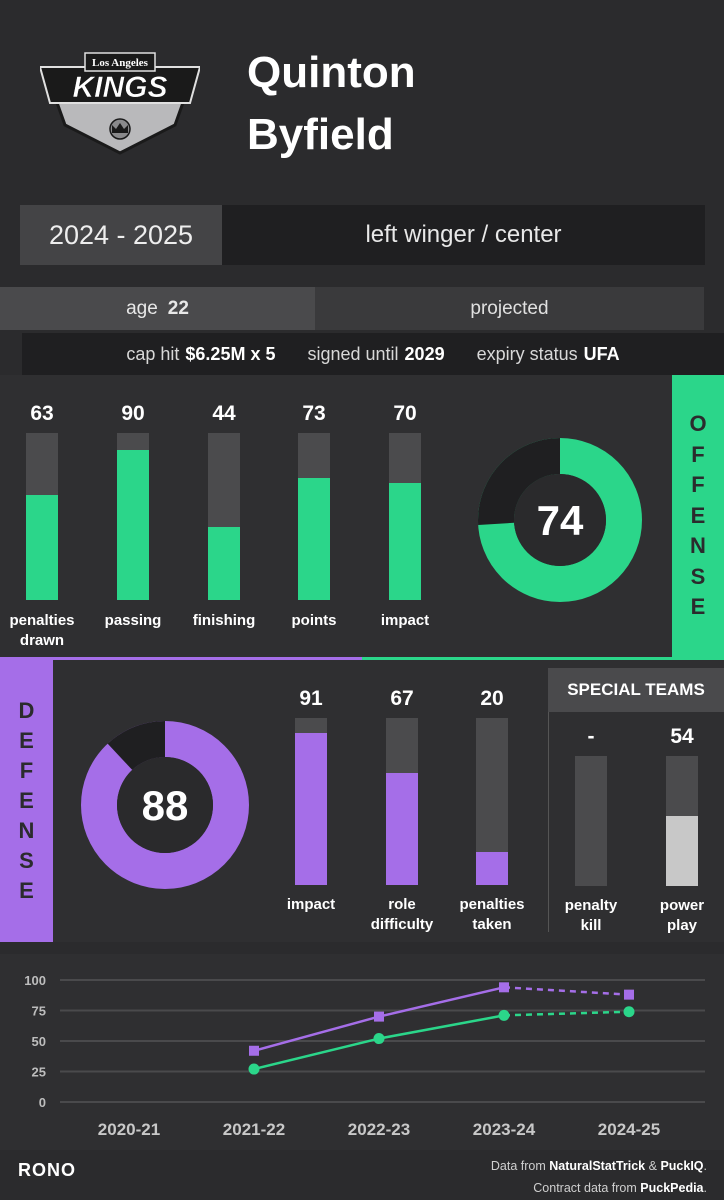 This screenshot has width=724, height=1200. I want to click on bar-label-line-2: kill, so click(591, 925).